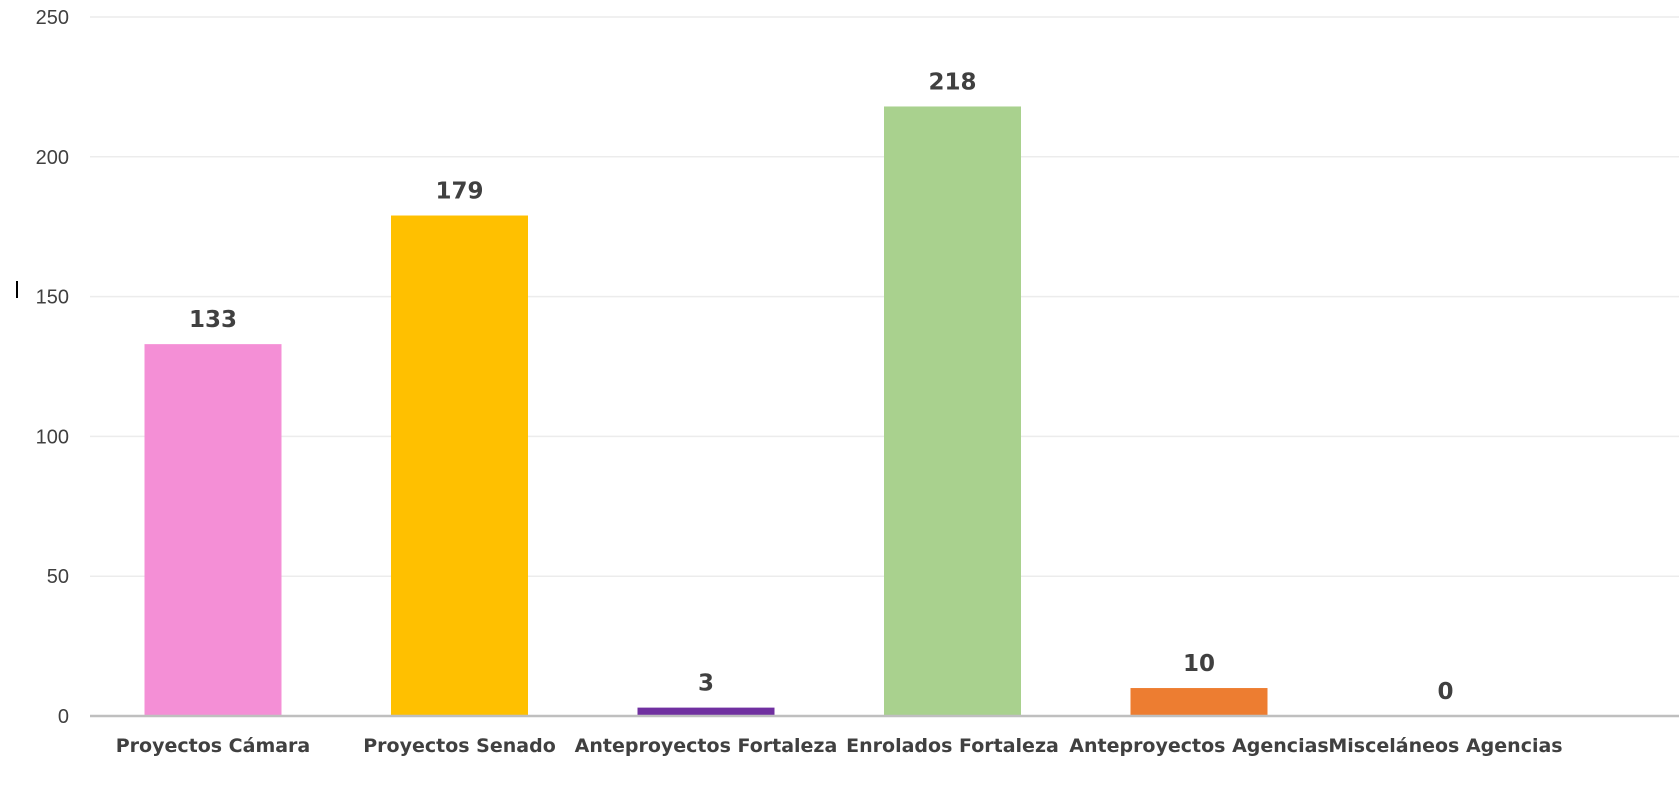 The width and height of the screenshot is (1679, 812). Describe the element at coordinates (52, 367) in the screenshot. I see `y-axis-tick-labels: 0 50 100 150 200 250` at that location.